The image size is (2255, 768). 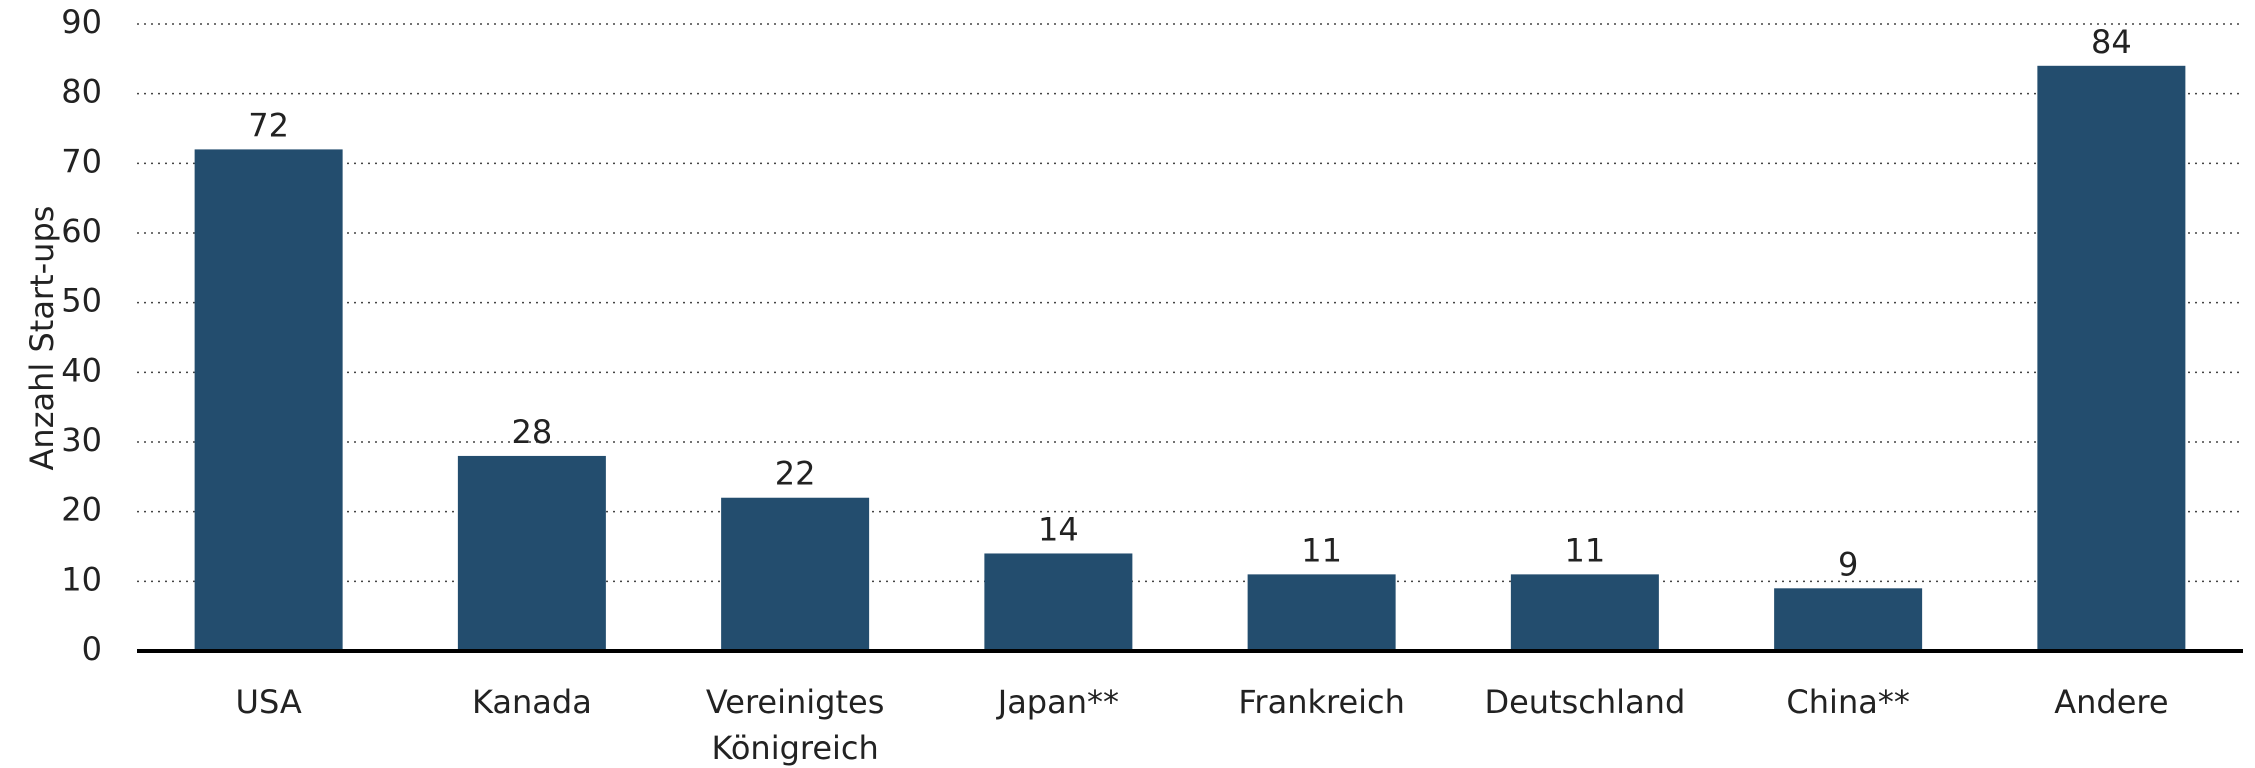 What do you see at coordinates (1848, 702) in the screenshot?
I see `x-tick-label: China**` at bounding box center [1848, 702].